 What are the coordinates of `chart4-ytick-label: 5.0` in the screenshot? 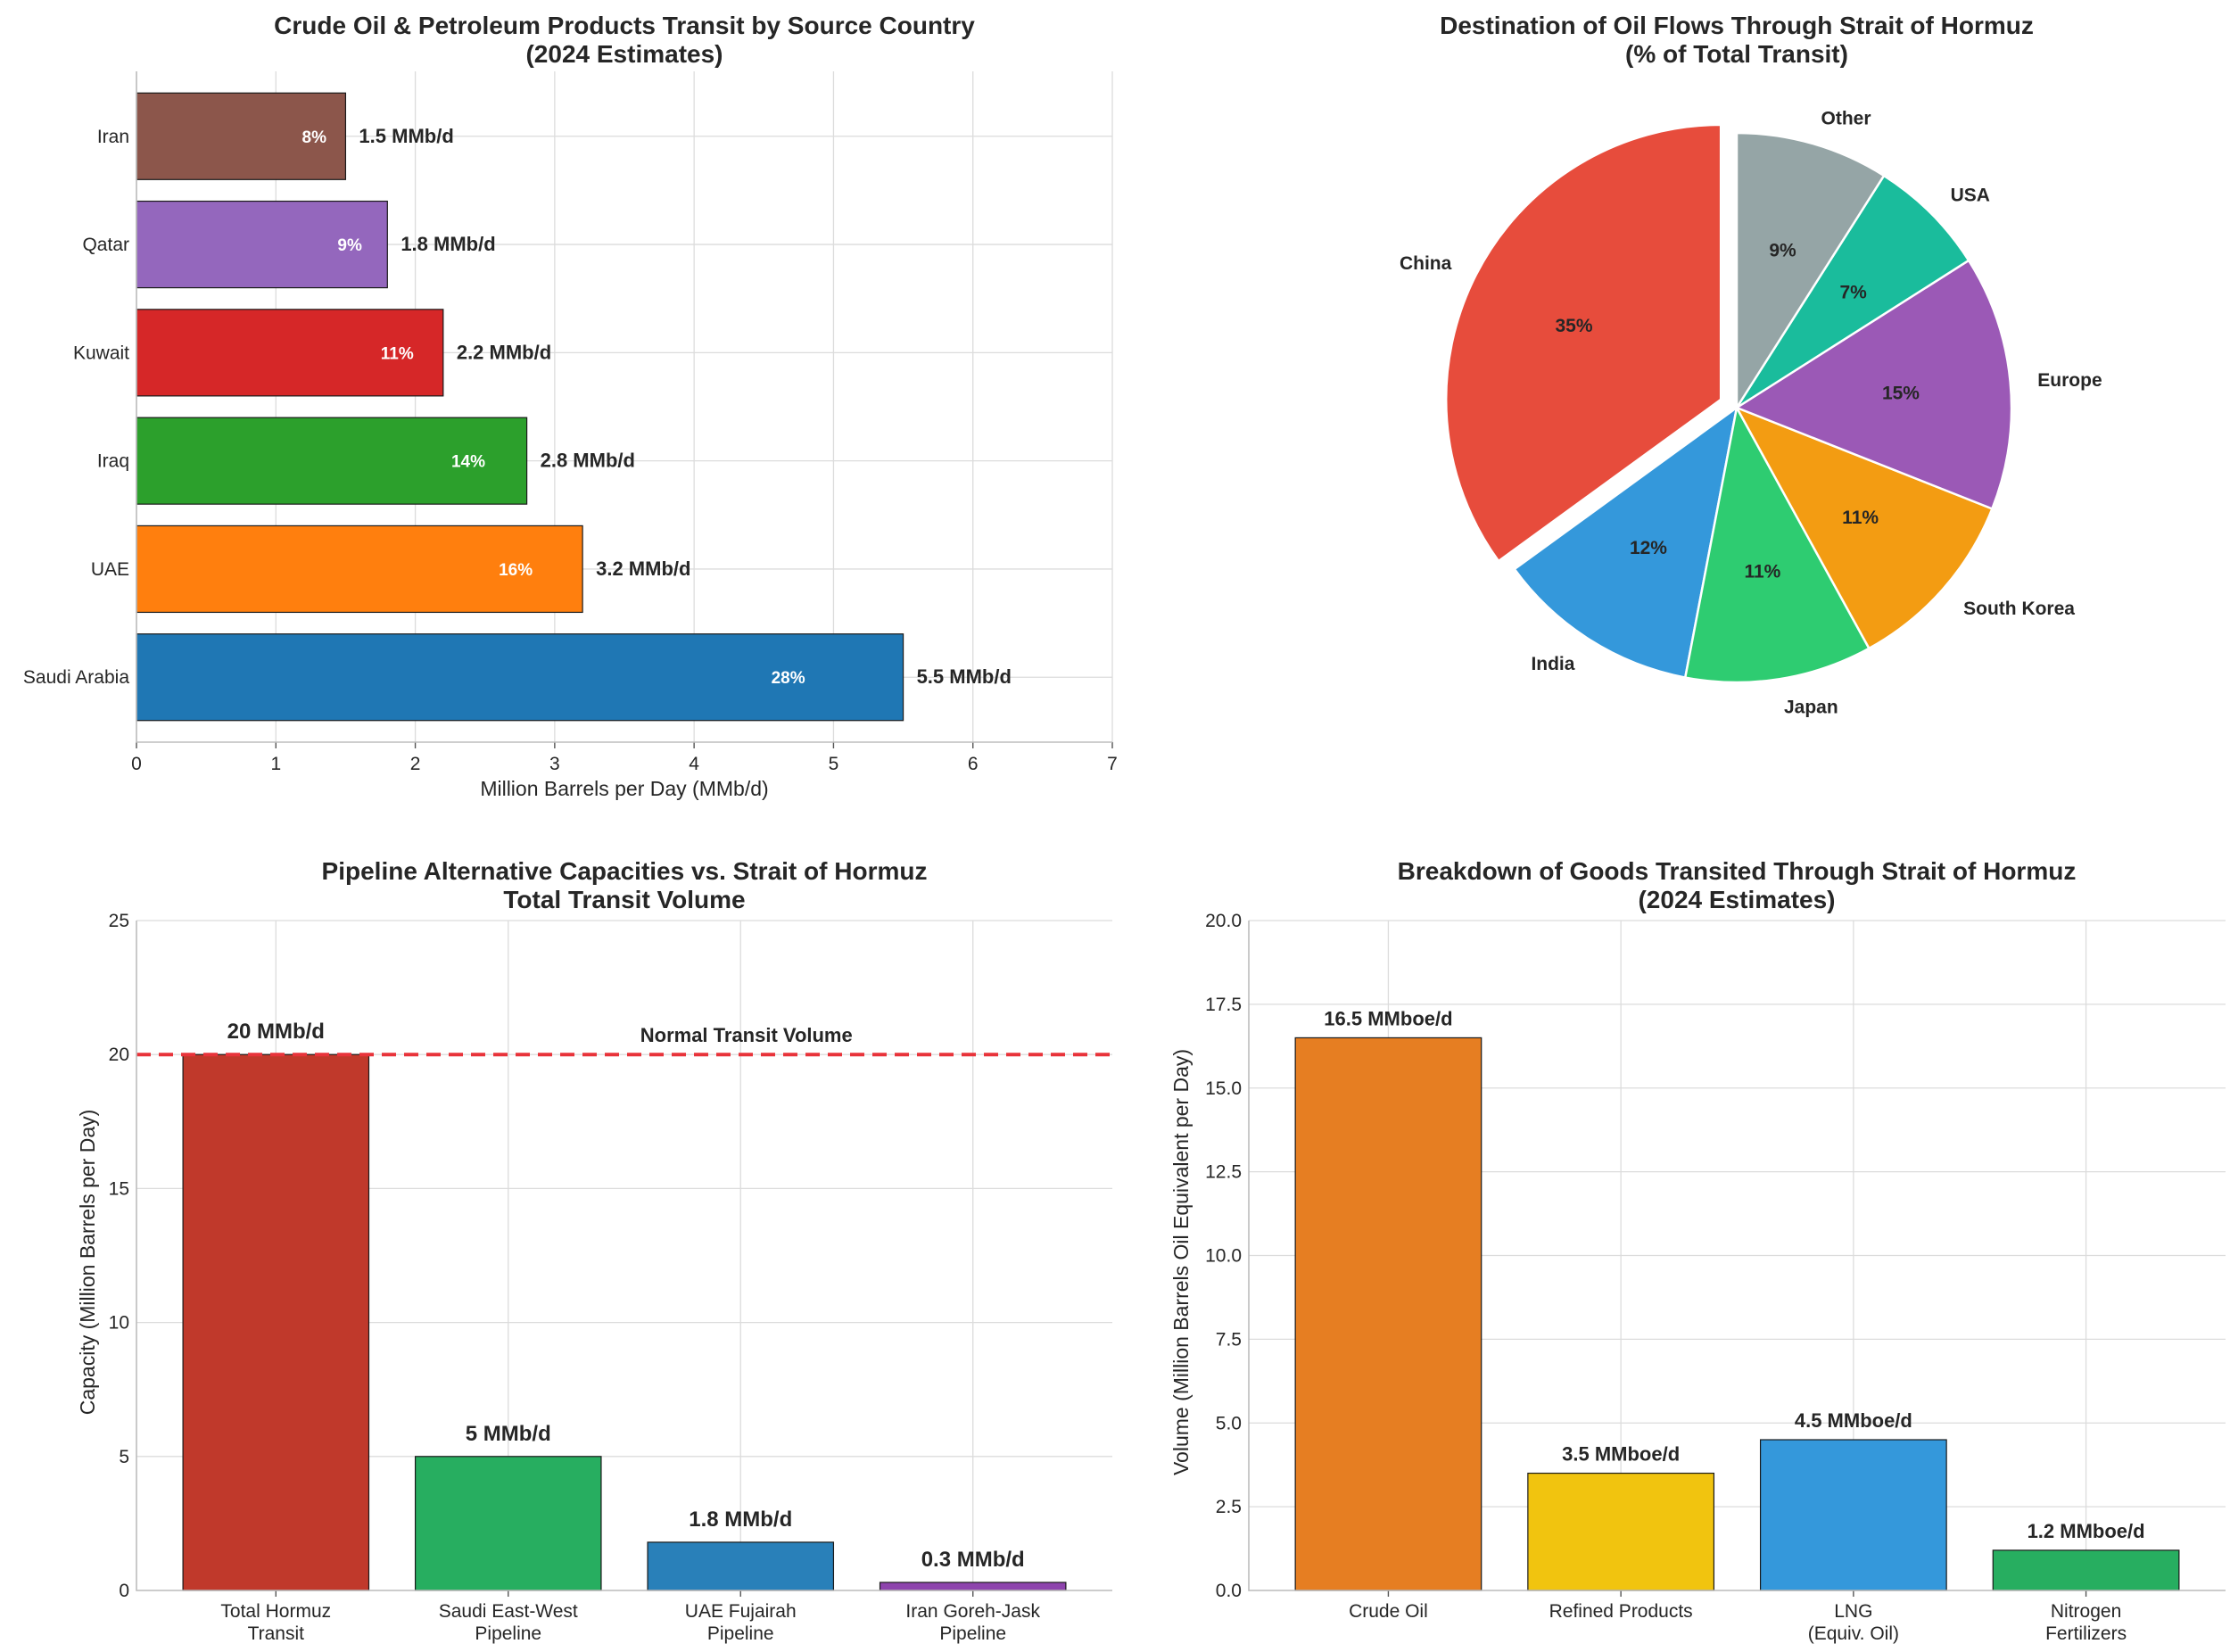 It's located at (1229, 1423).